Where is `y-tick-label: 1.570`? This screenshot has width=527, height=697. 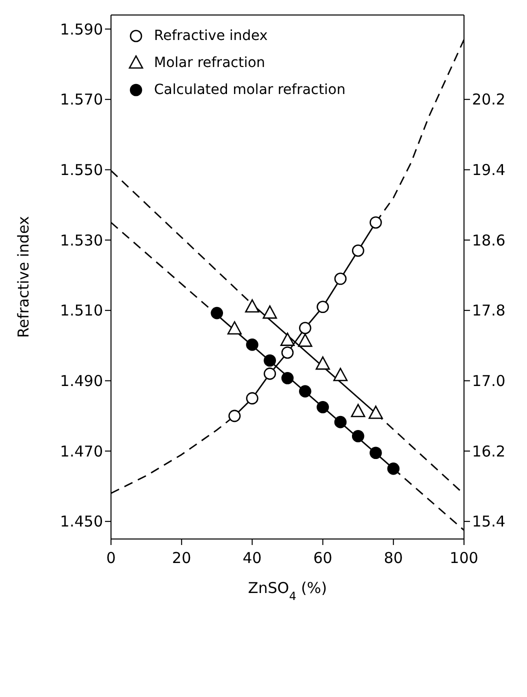 y-tick-label: 1.570 is located at coordinates (81, 99).